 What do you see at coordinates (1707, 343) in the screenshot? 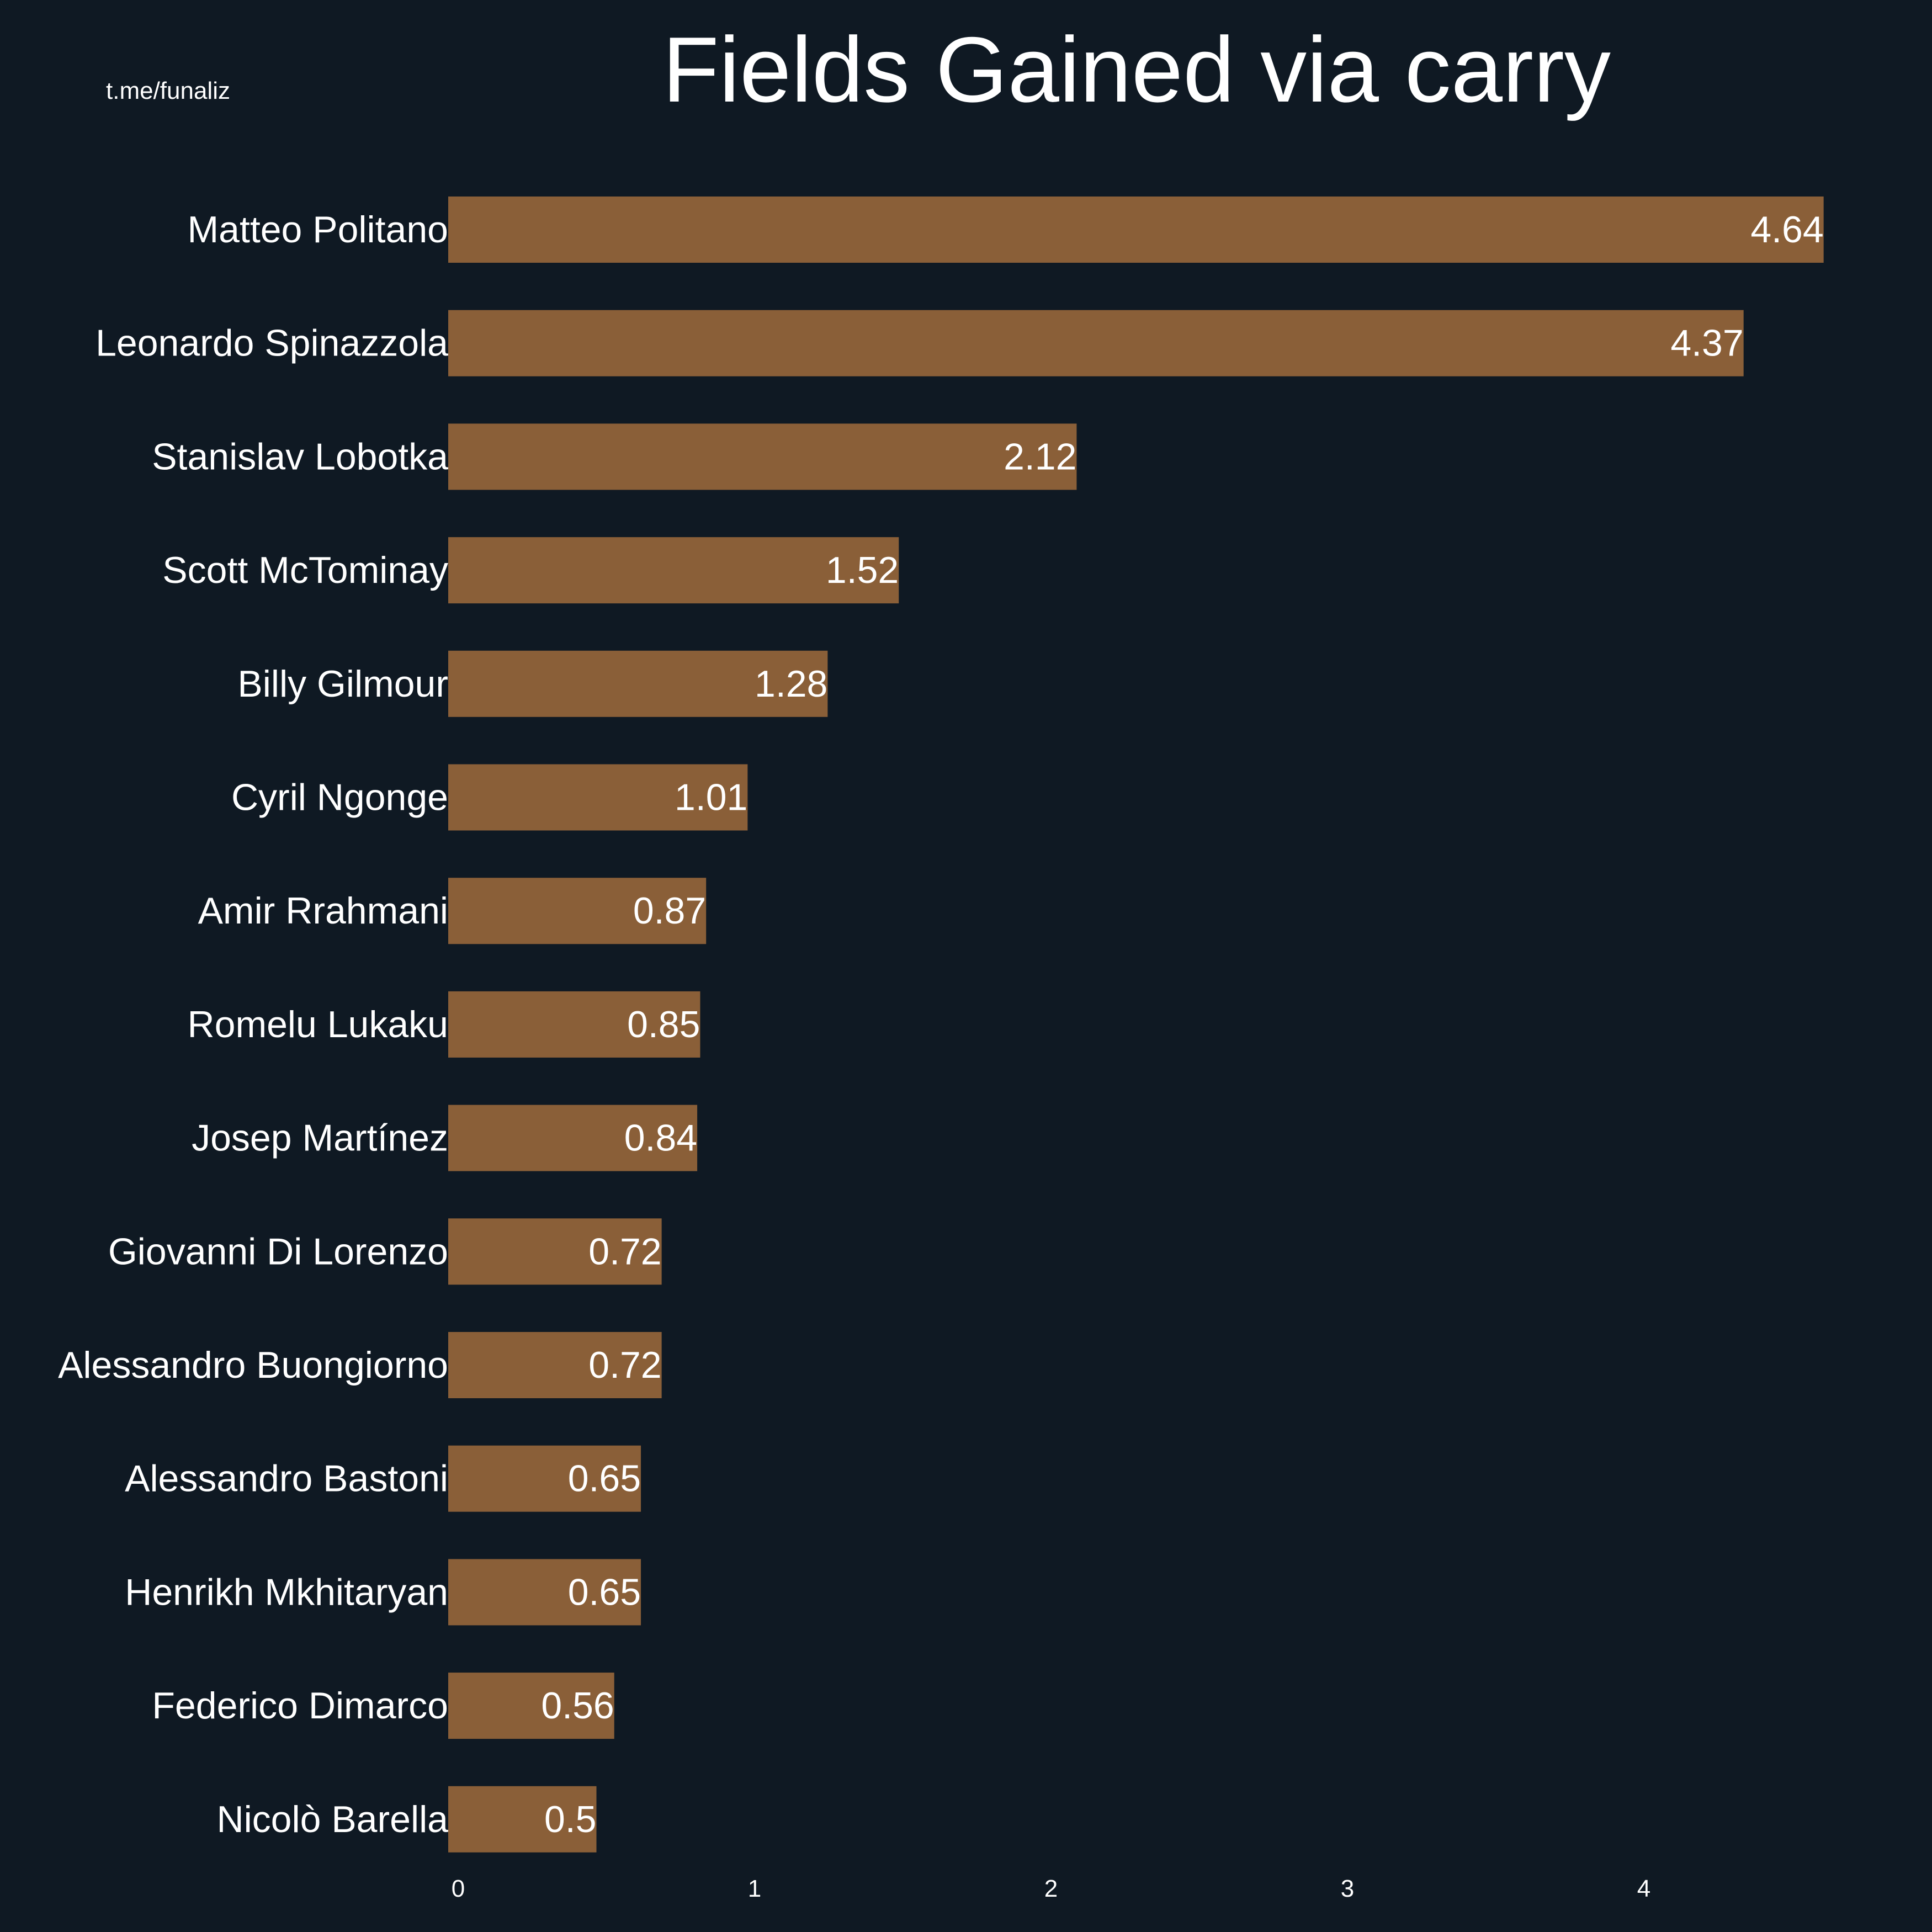
I see `value-label-1: 4.37` at bounding box center [1707, 343].